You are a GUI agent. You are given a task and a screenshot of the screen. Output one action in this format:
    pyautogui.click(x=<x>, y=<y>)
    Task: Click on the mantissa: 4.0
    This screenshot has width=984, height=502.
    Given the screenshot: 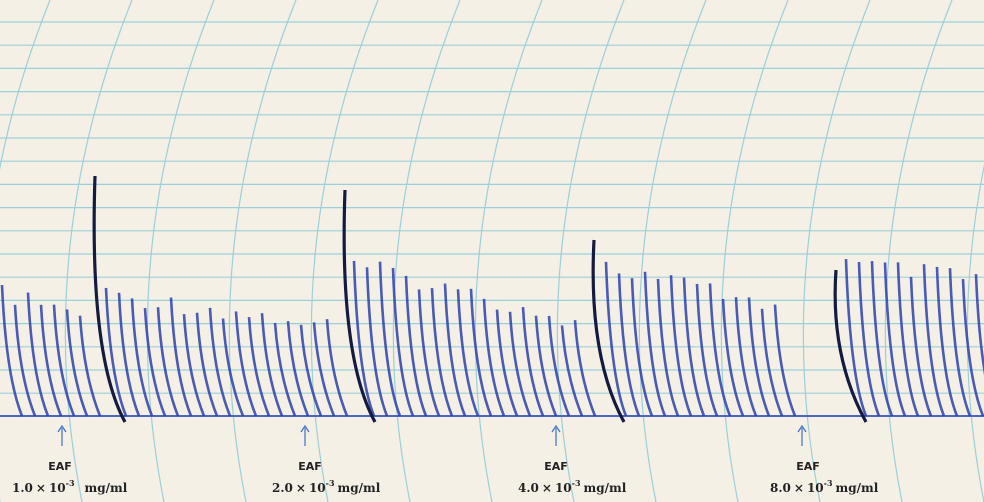 What is the action you would take?
    pyautogui.click(x=528, y=488)
    